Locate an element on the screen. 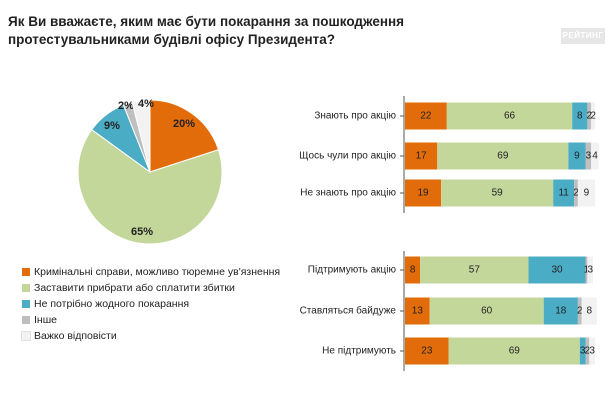 This screenshot has height=409, width=610. category-label: Щось чули про акцію is located at coordinates (347, 156).